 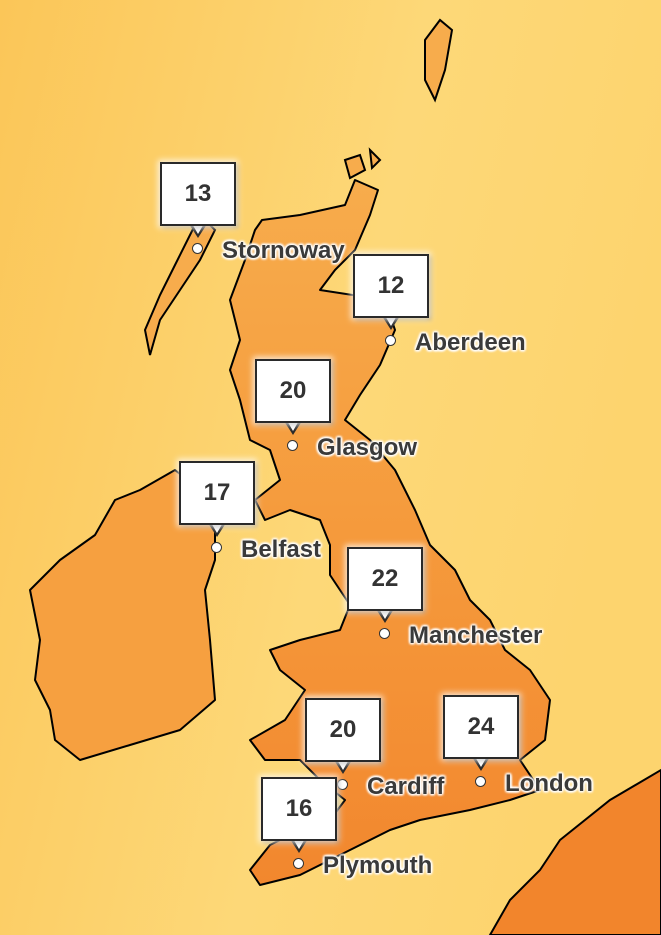 What do you see at coordinates (362, 163) in the screenshot?
I see `orkney-islands` at bounding box center [362, 163].